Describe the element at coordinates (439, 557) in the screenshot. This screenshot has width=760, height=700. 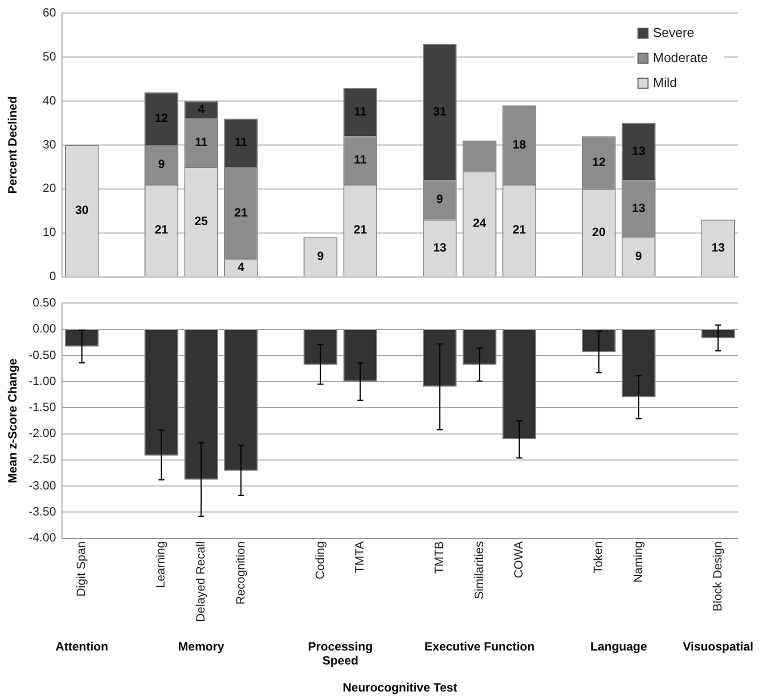
I see `x-tick-label: TMTB` at that location.